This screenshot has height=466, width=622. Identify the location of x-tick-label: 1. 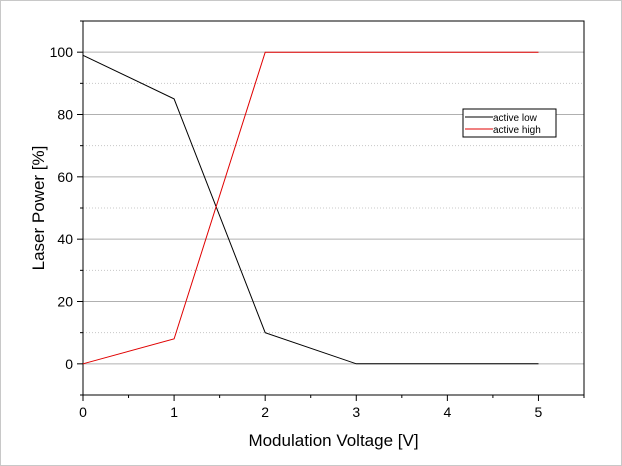
(174, 412).